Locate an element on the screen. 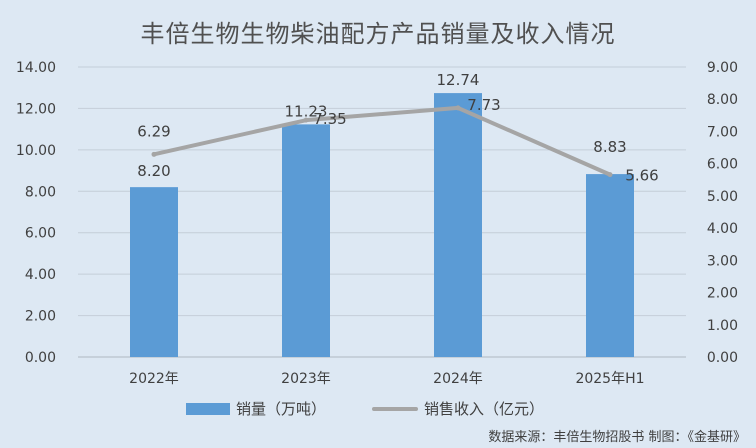  y-right-tick-label: 9.00 is located at coordinates (722, 68).